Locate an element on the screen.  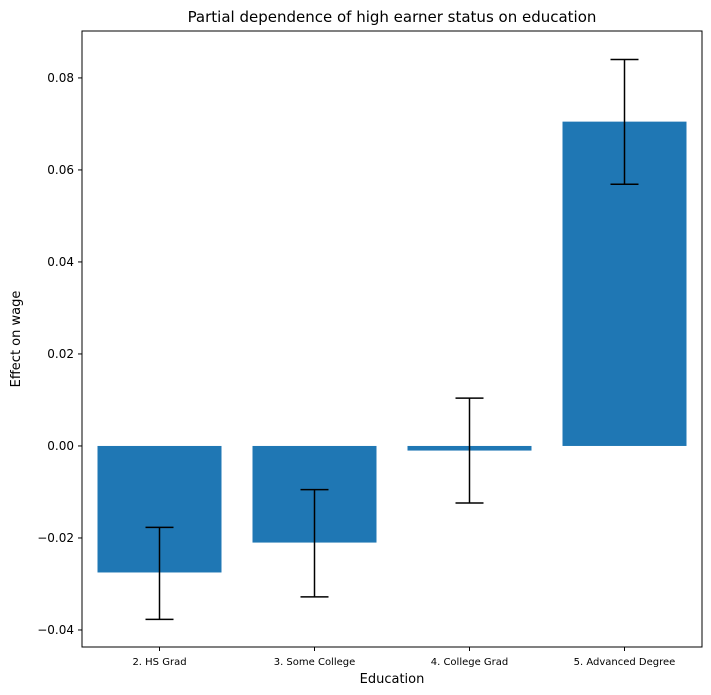
x-tick-label: 3. Some College is located at coordinates (315, 662).